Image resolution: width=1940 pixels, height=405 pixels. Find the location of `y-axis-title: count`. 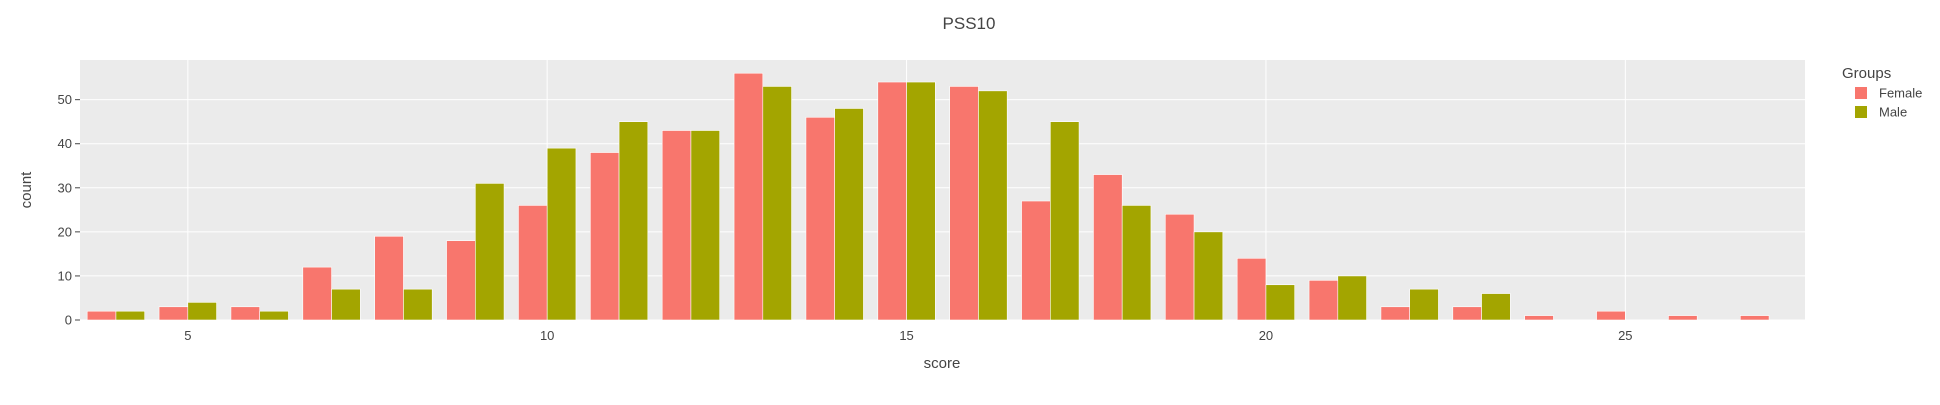

y-axis-title: count is located at coordinates (26, 190).